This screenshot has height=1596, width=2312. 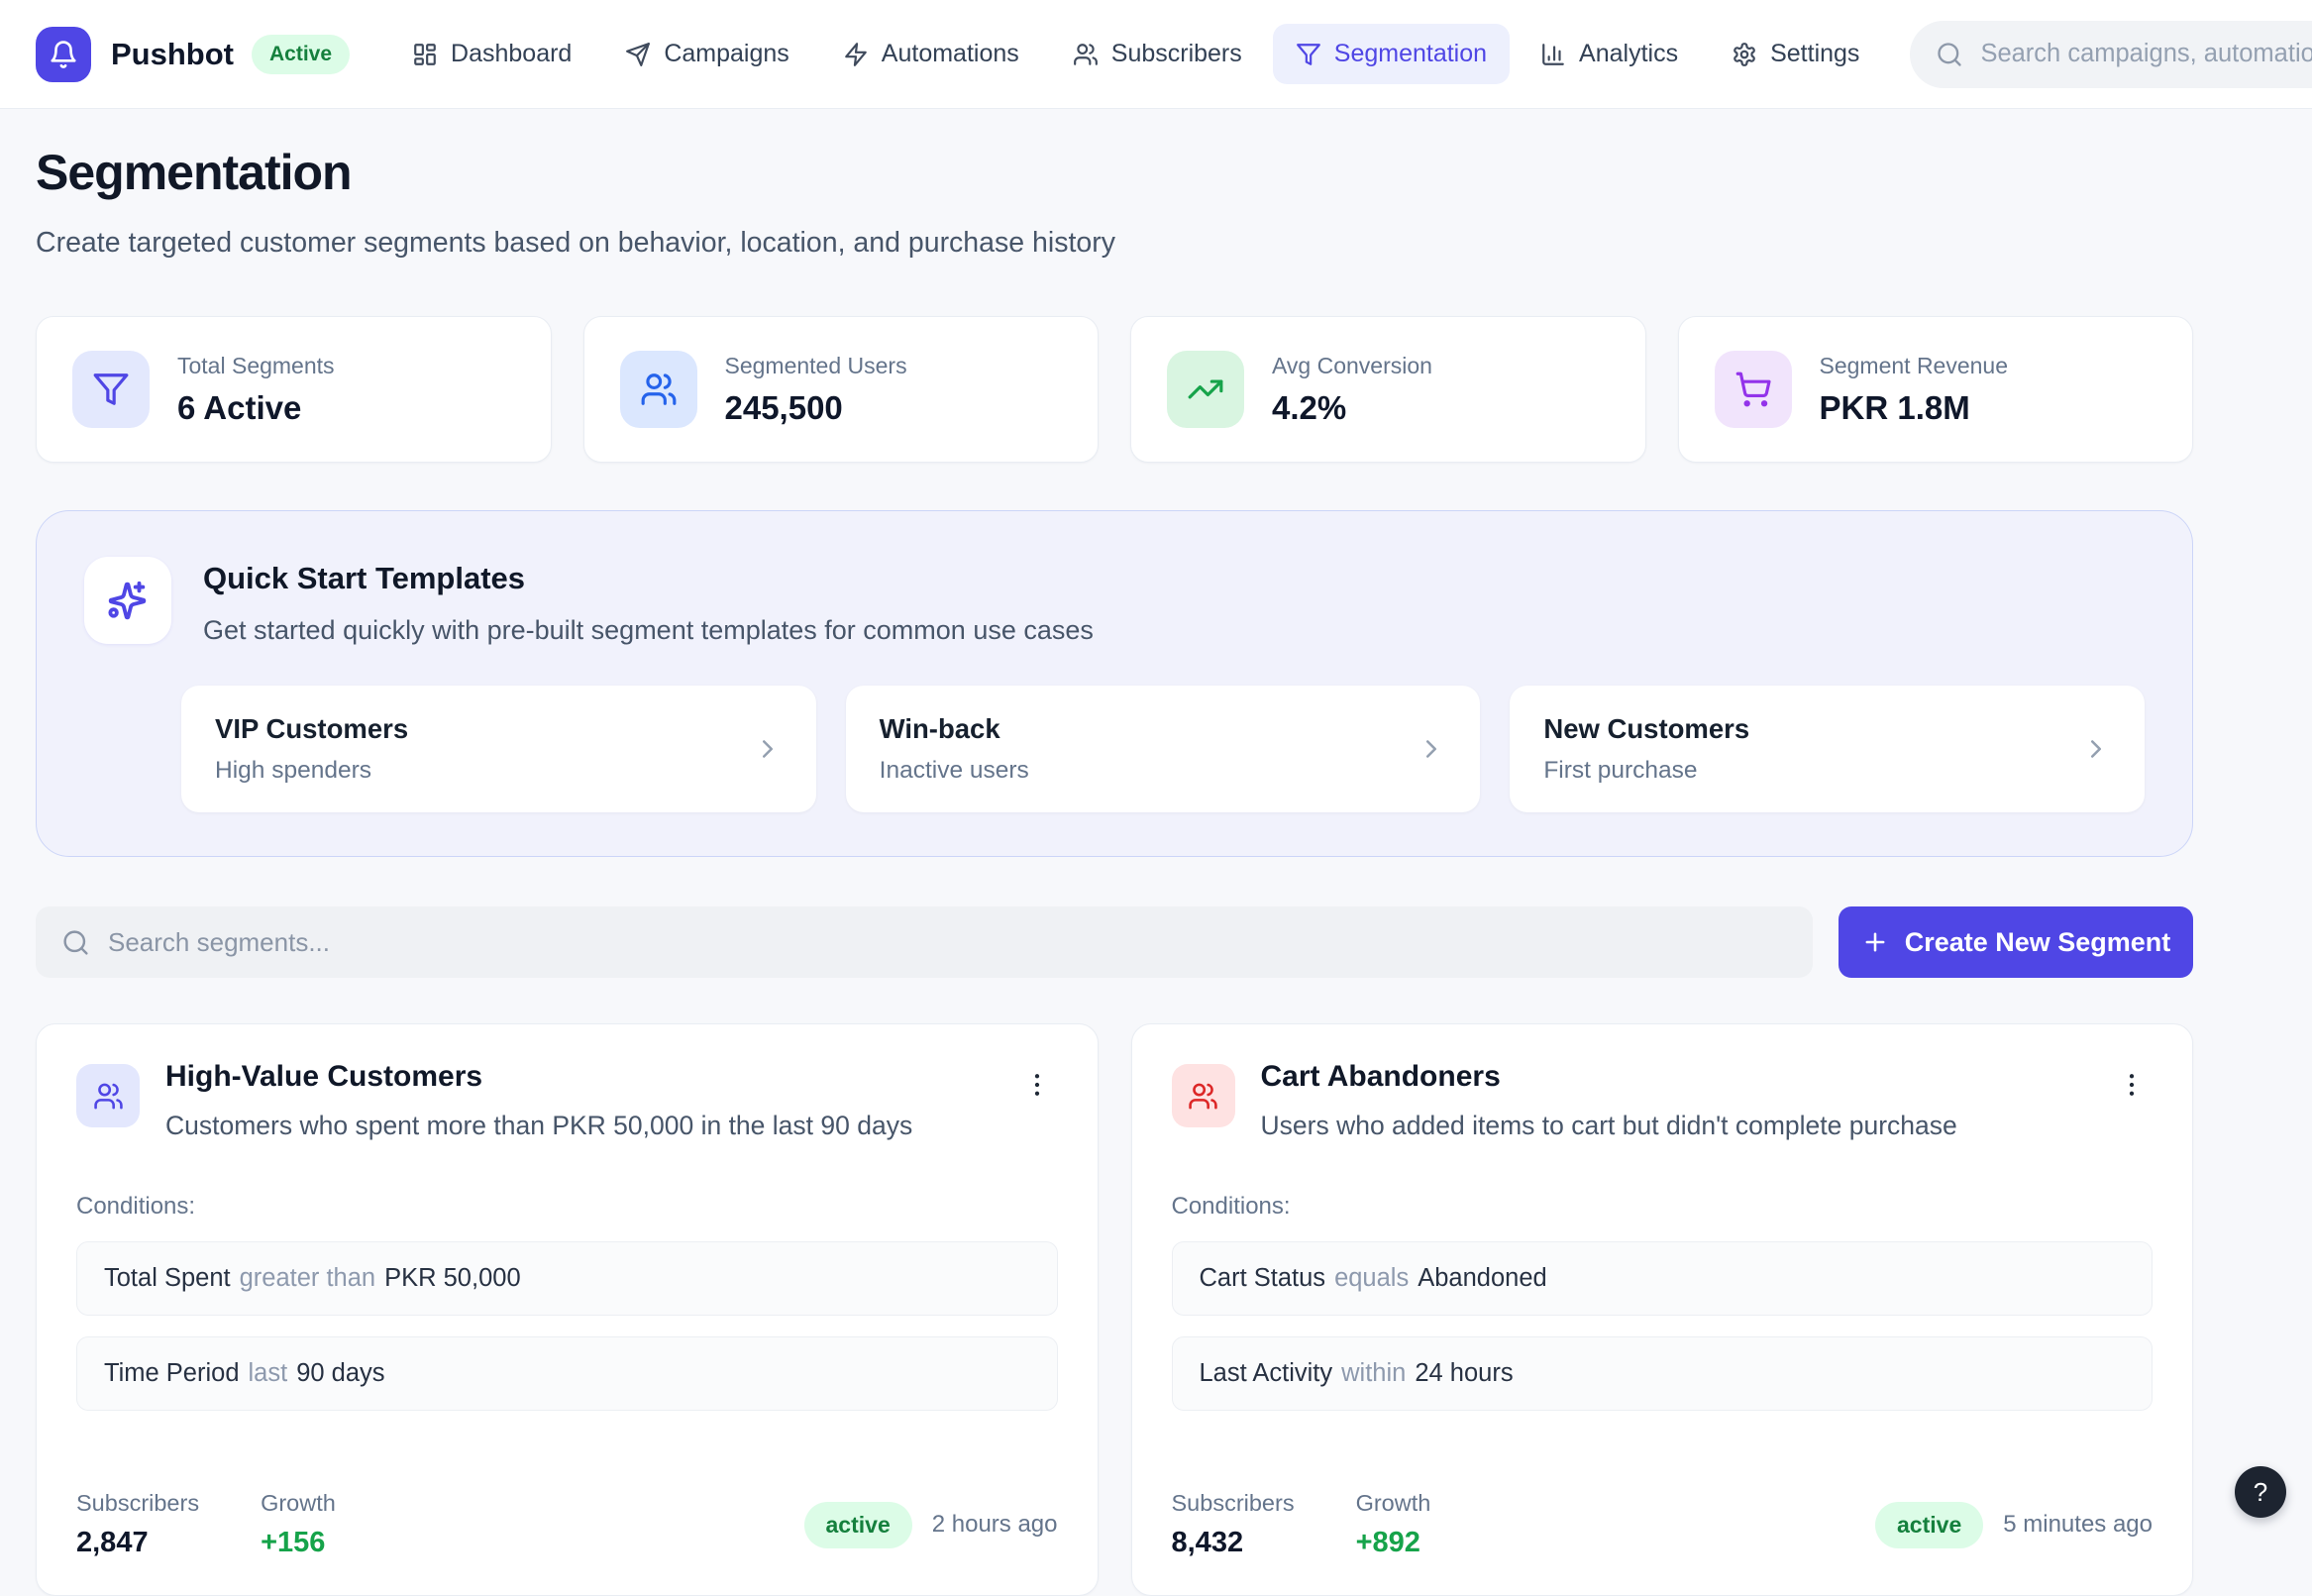 I want to click on subscribers-stat: Subscribers 8,432, so click(x=1233, y=1524).